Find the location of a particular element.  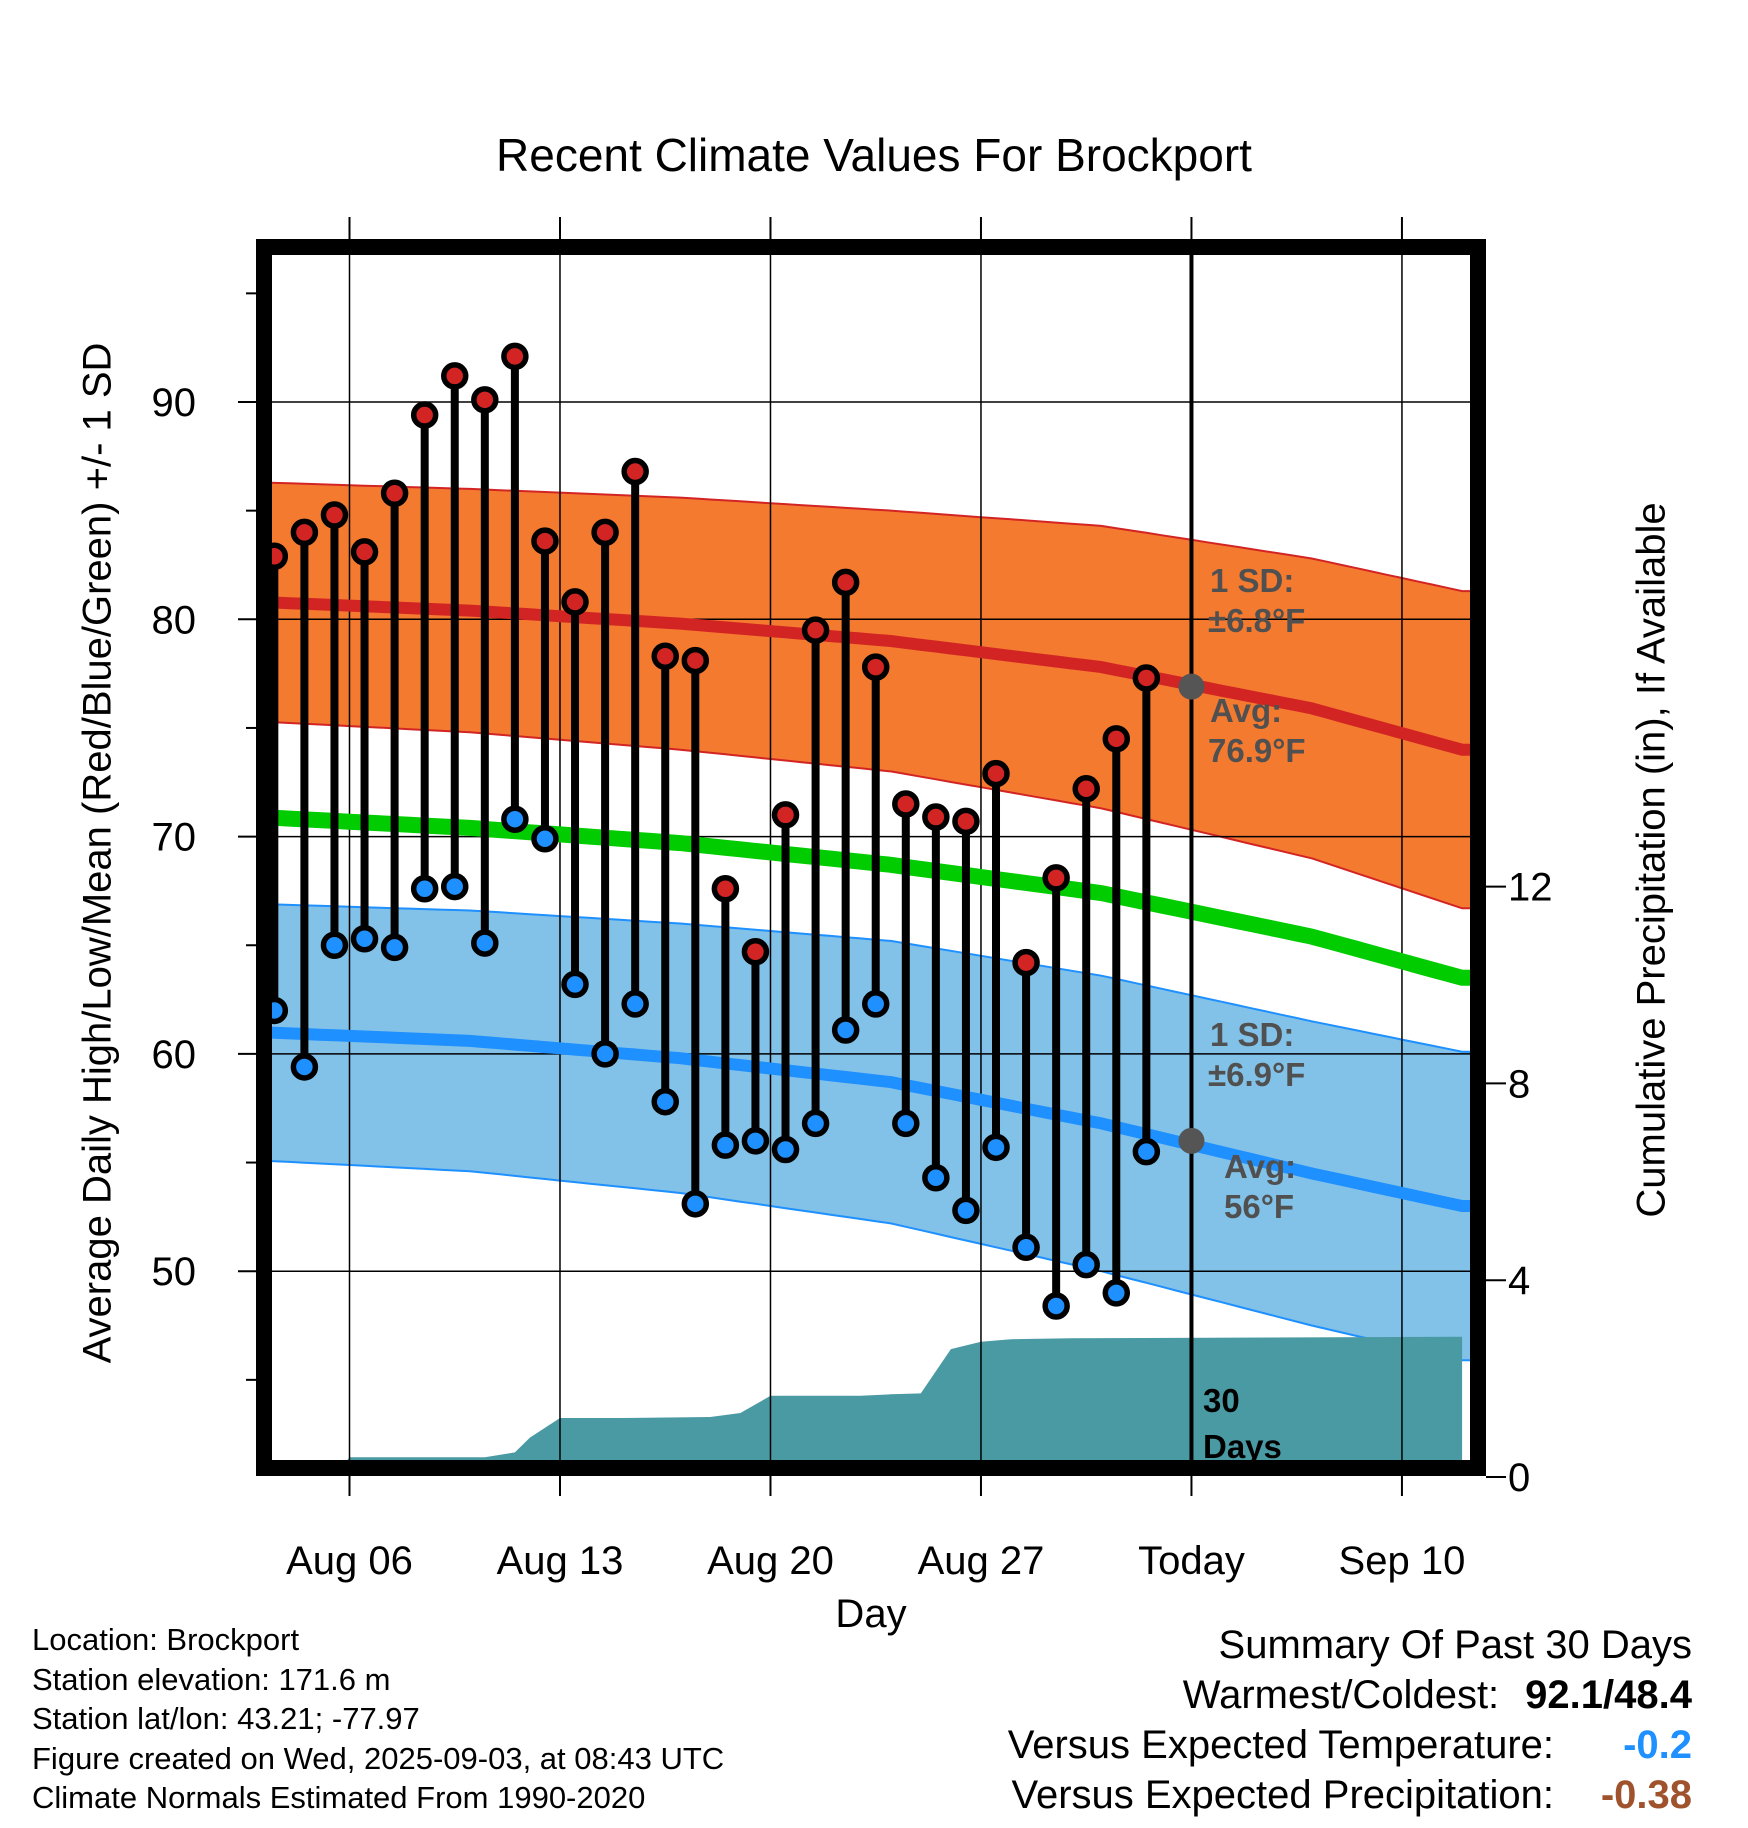

low-avg-value: 56°F is located at coordinates (1259, 1206).